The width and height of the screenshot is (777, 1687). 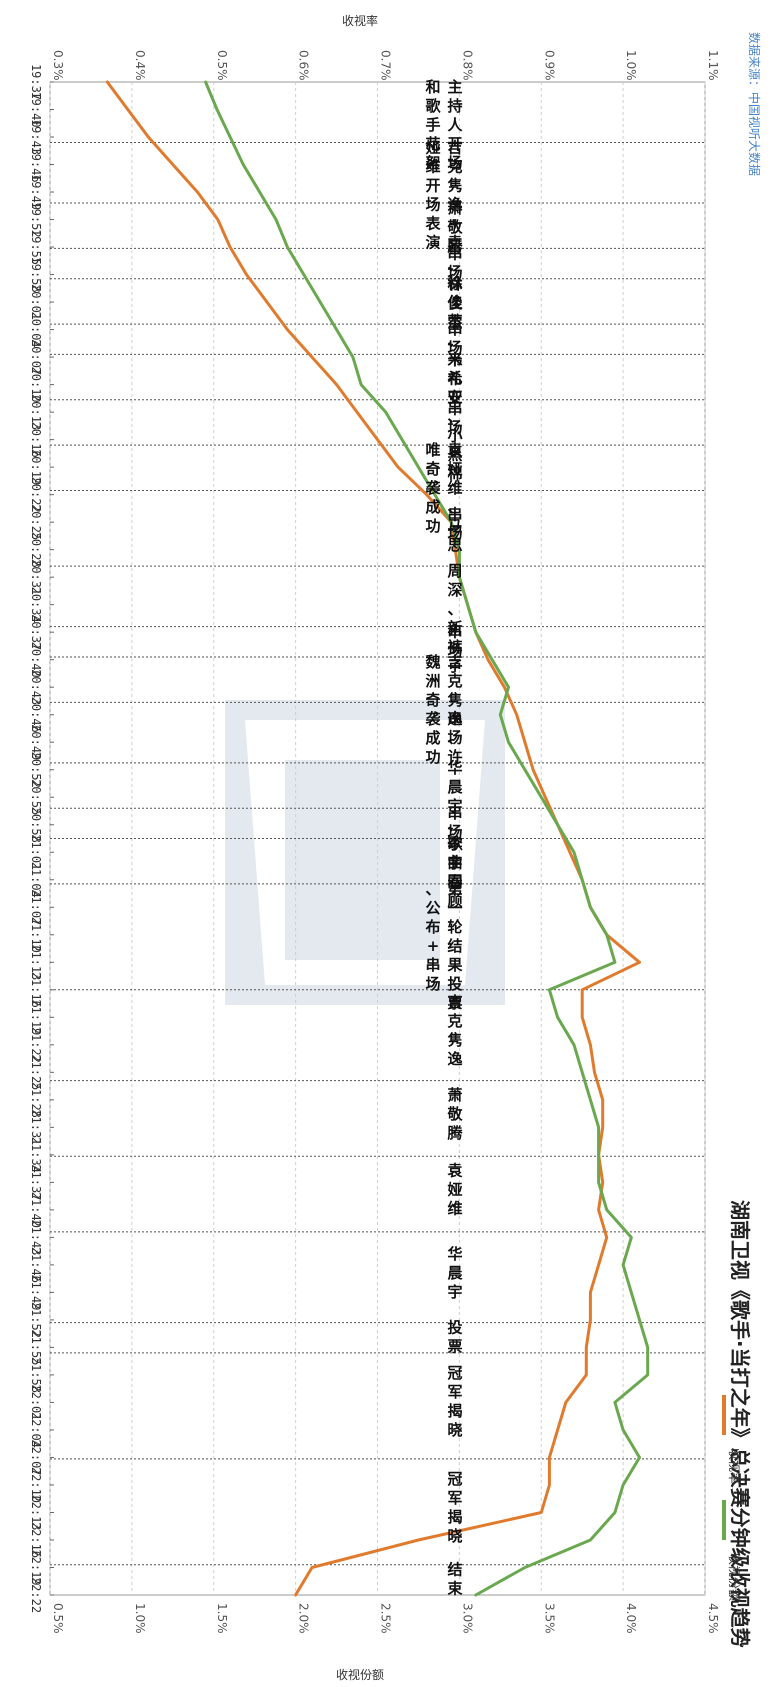 What do you see at coordinates (140, 65) in the screenshot?
I see `top-tick-label: 0.4%` at bounding box center [140, 65].